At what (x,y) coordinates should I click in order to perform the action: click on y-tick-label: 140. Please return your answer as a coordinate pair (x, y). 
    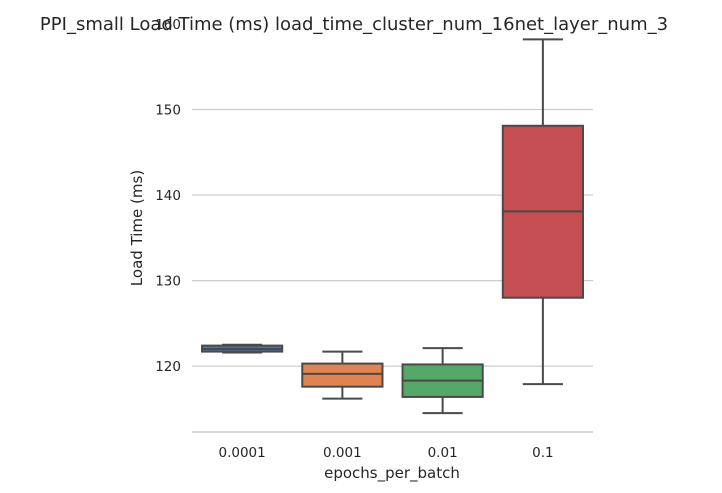
    Looking at the image, I should click on (168, 196).